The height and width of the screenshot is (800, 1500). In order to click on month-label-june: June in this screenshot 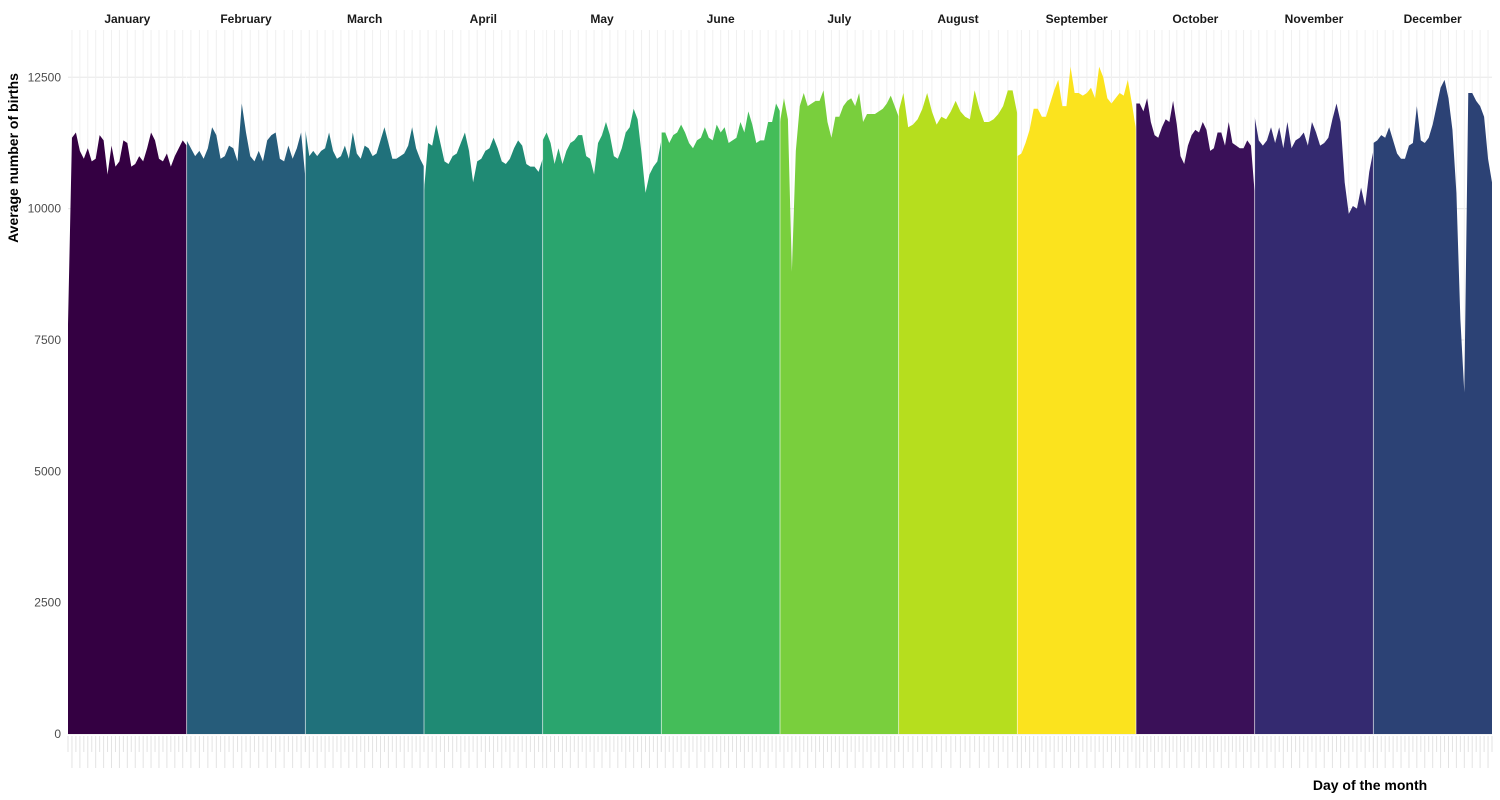, I will do `click(721, 19)`.